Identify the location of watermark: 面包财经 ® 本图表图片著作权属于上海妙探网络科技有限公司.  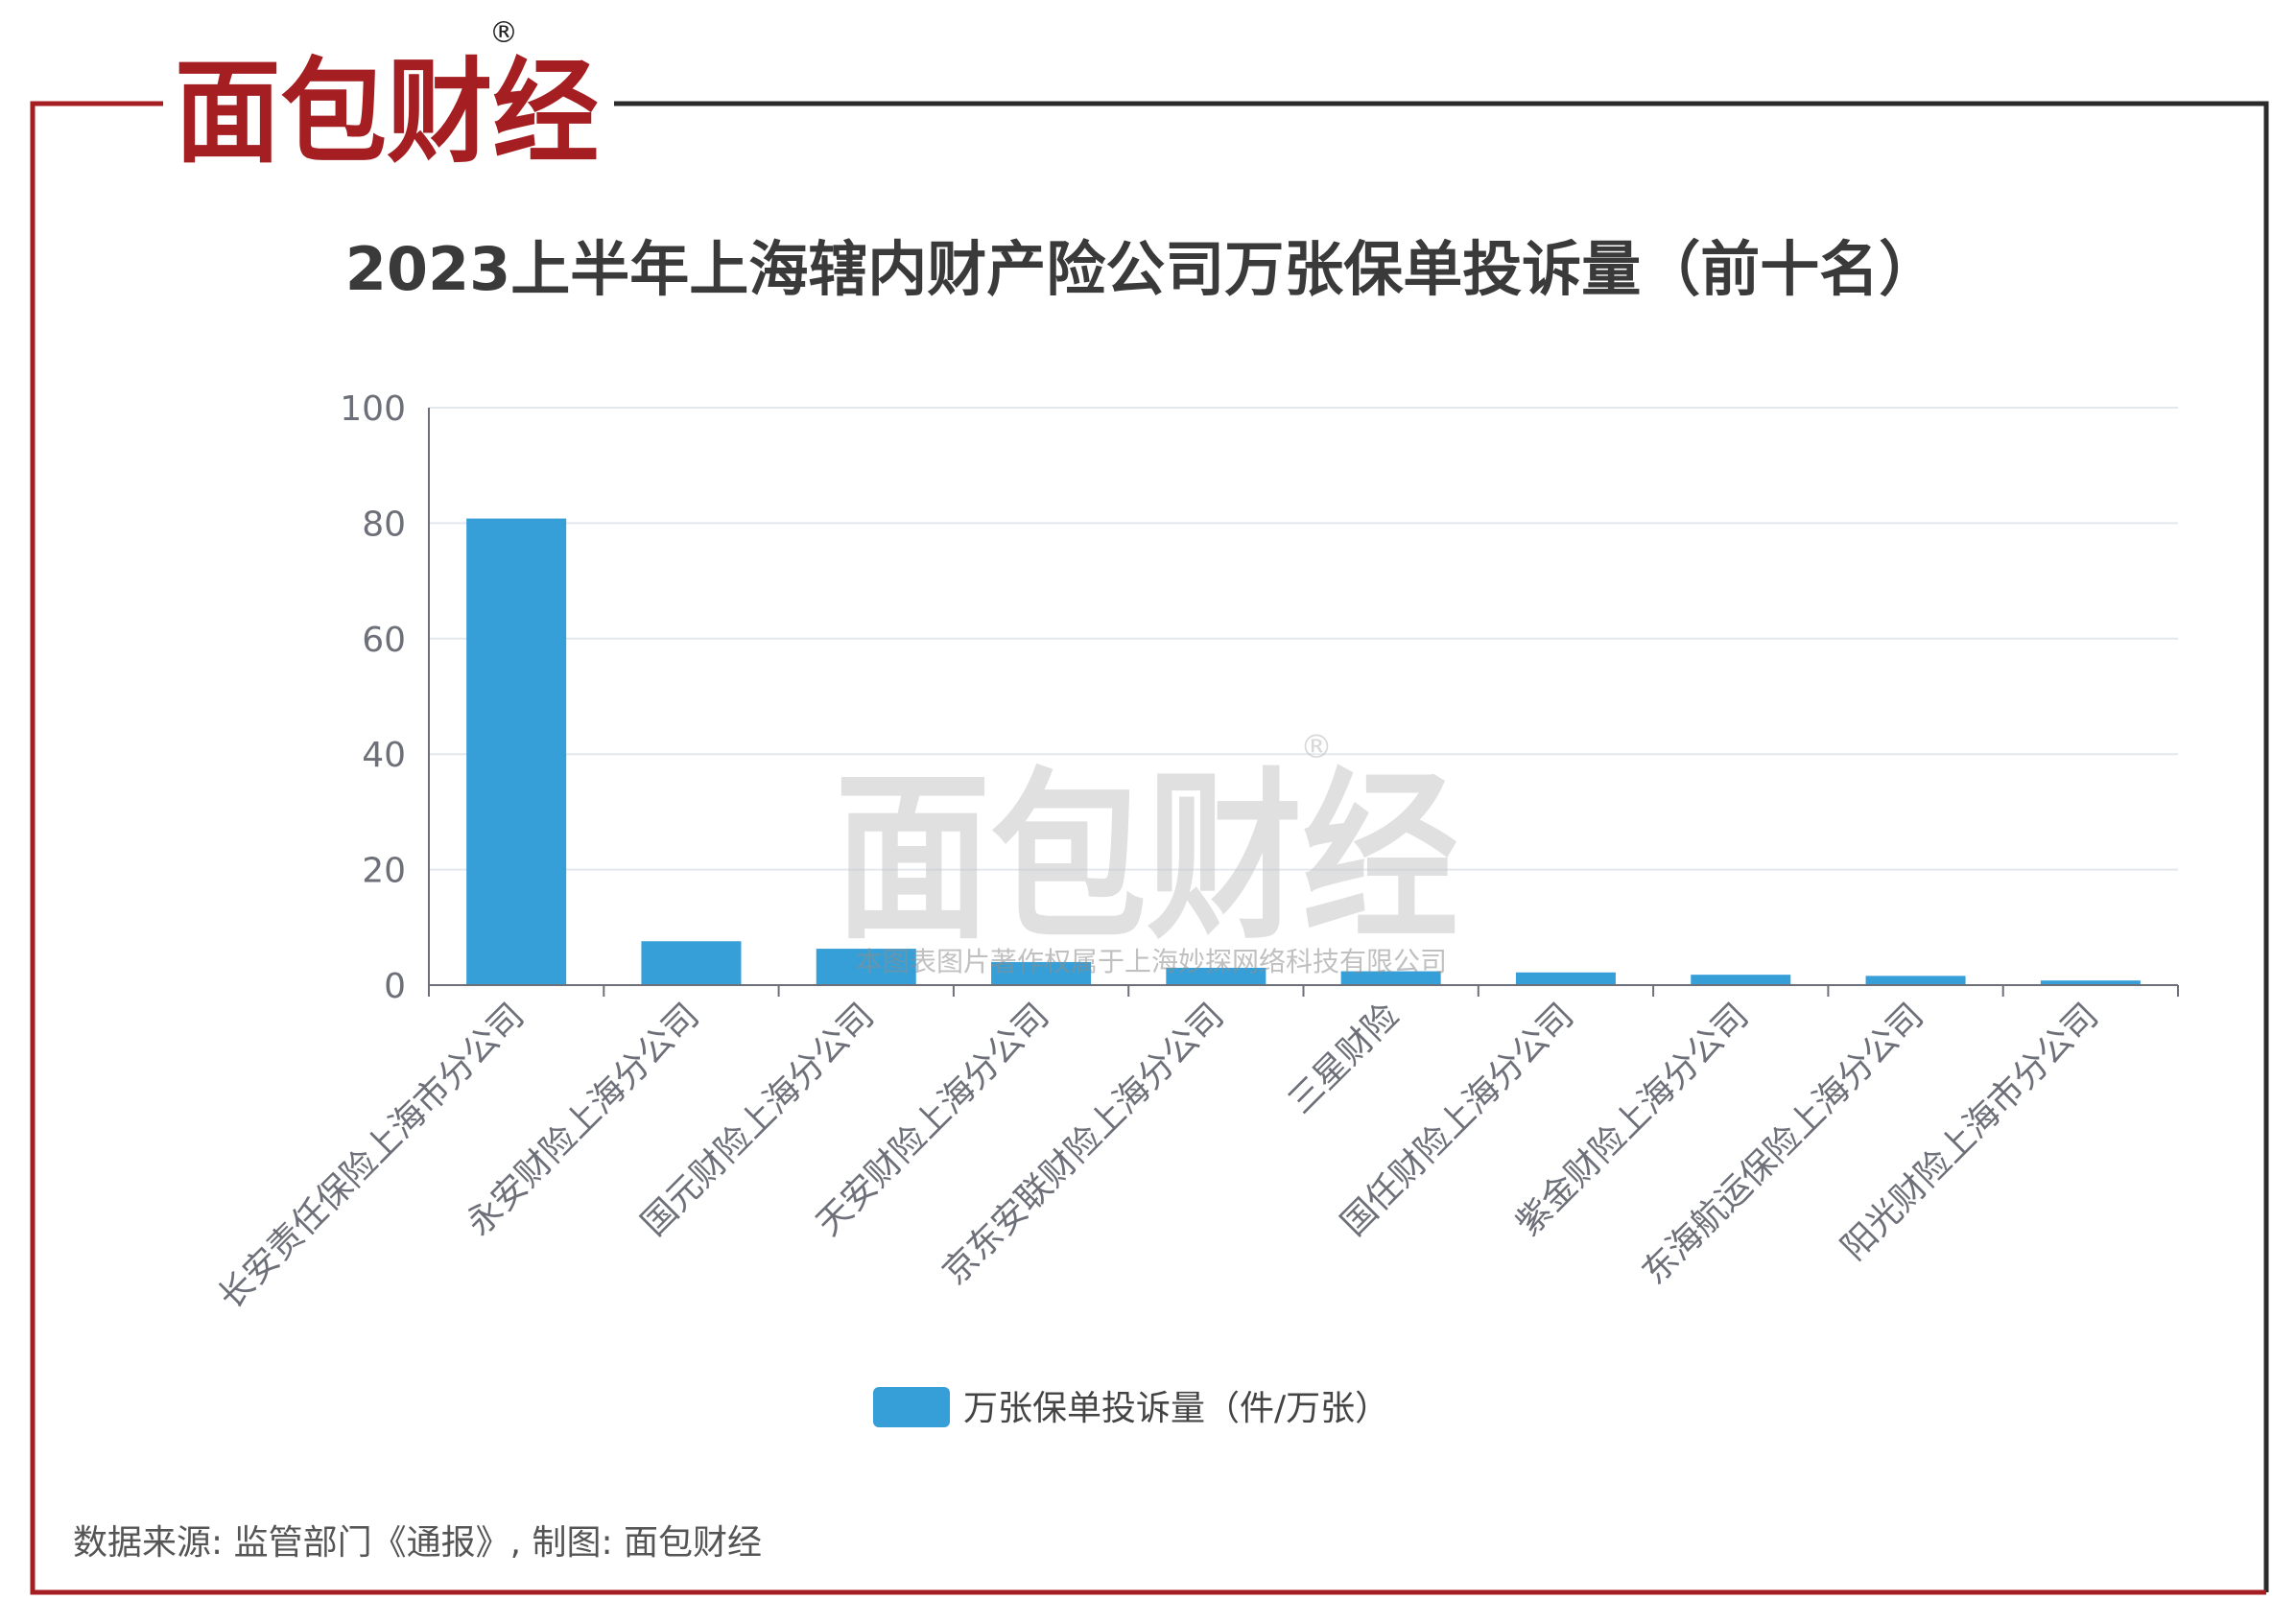
(1146, 853).